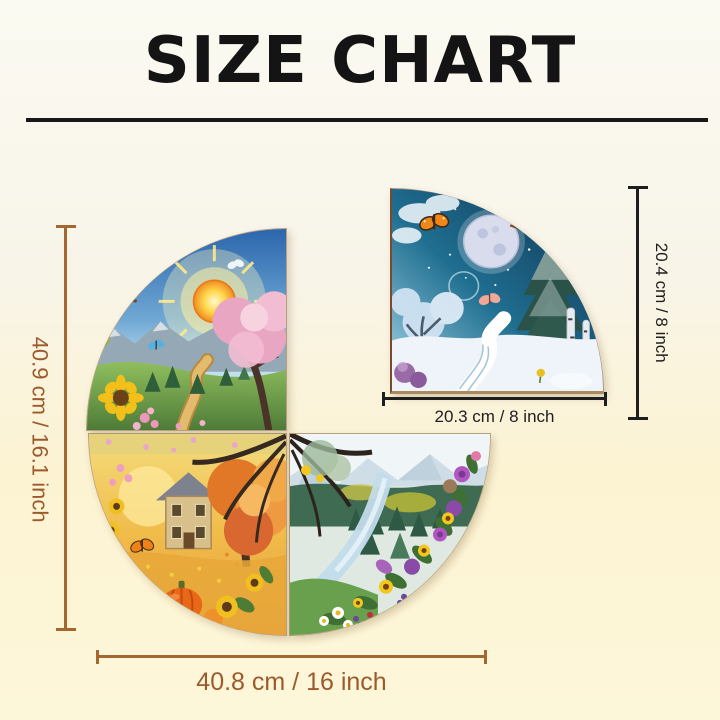 The height and width of the screenshot is (720, 720). Describe the element at coordinates (291, 656) in the screenshot. I see `dimension-line-main-width` at that location.